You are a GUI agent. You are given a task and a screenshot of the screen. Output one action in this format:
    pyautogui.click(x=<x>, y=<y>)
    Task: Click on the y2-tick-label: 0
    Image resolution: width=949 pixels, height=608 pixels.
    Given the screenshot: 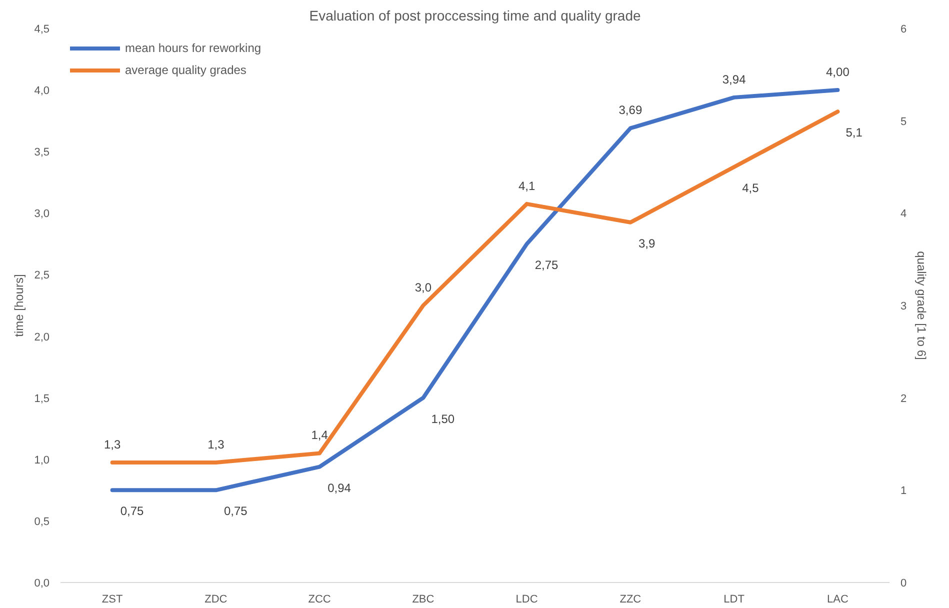 What is the action you would take?
    pyautogui.click(x=903, y=584)
    